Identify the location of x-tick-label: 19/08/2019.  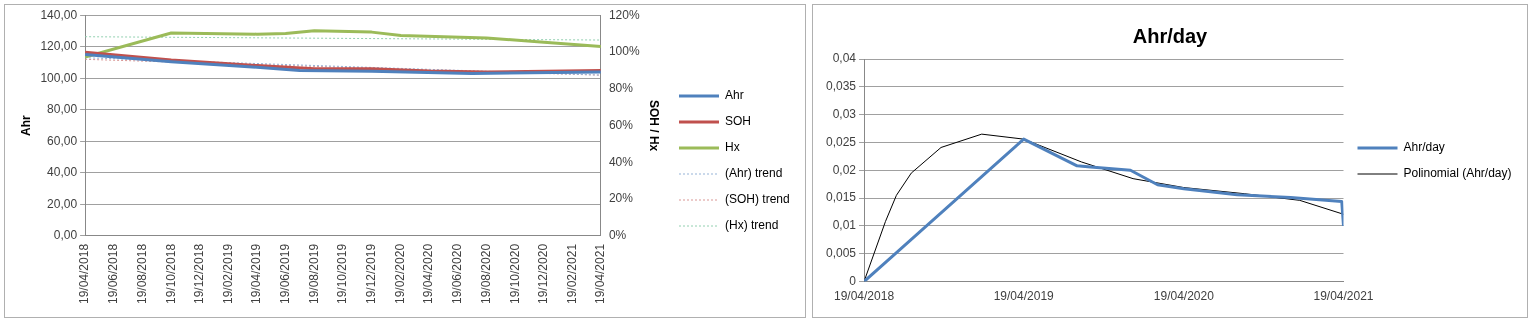
(313, 273).